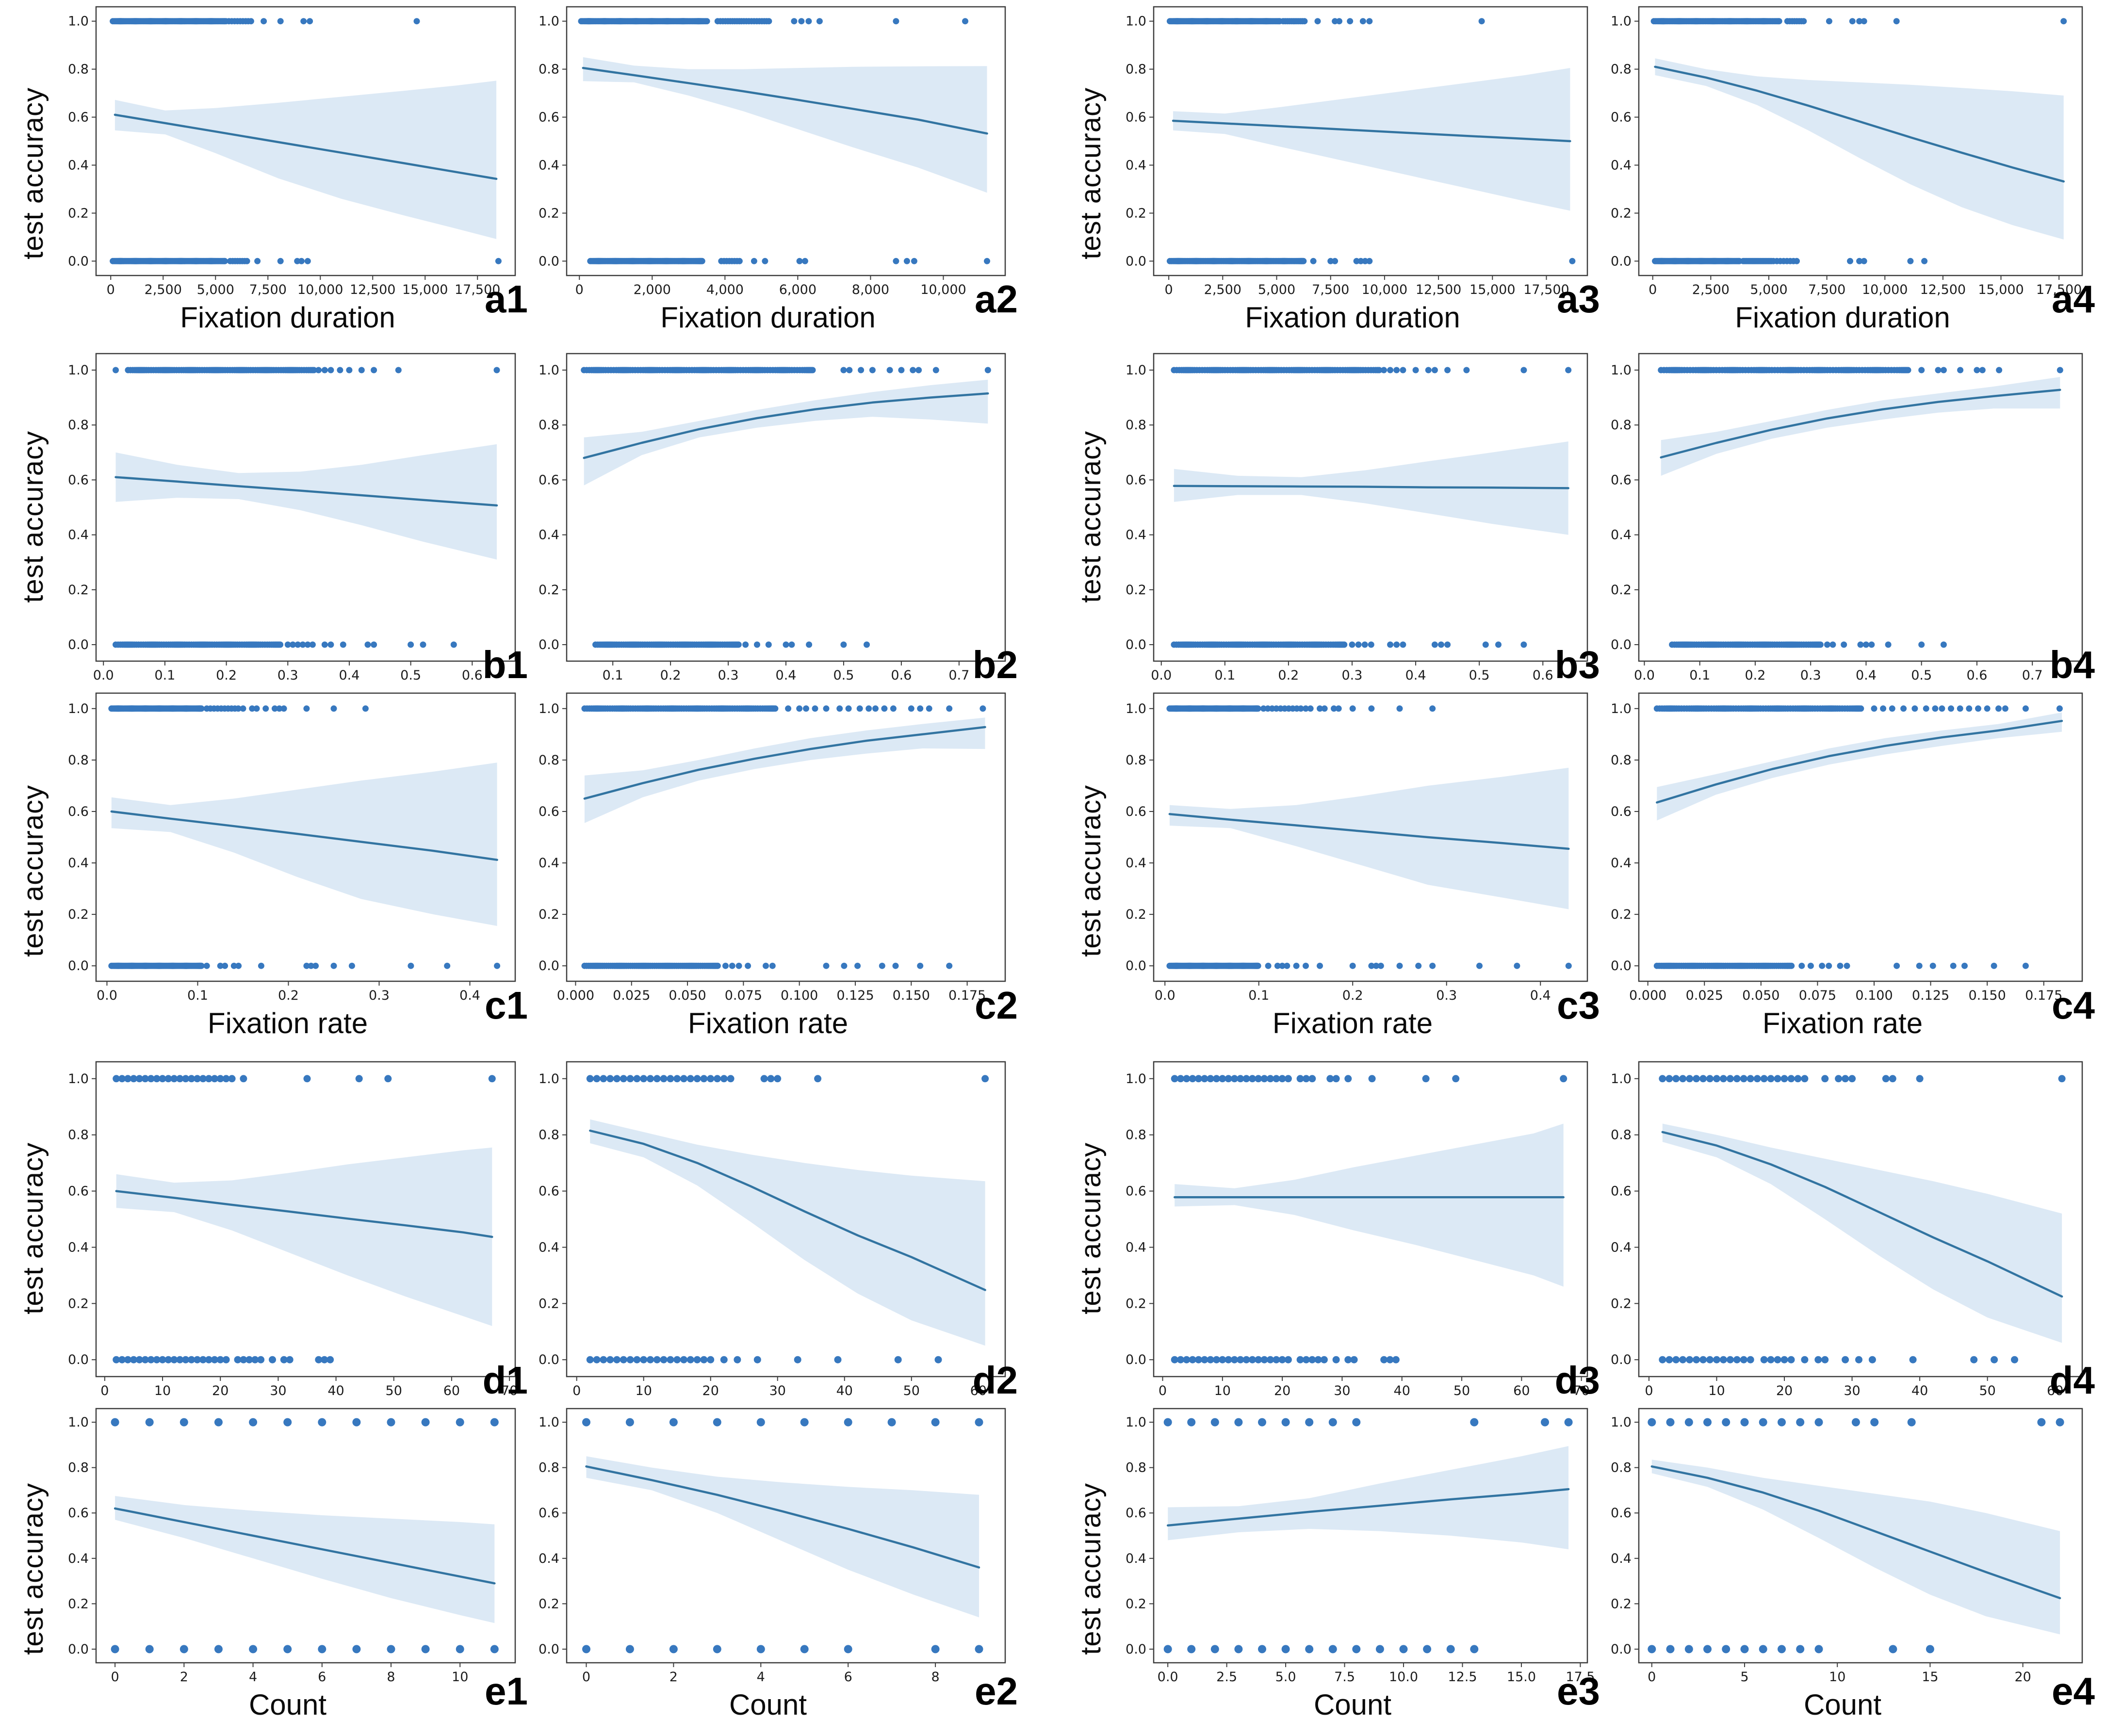  What do you see at coordinates (652, 289) in the screenshot?
I see `x-tick-label: 2,000` at bounding box center [652, 289].